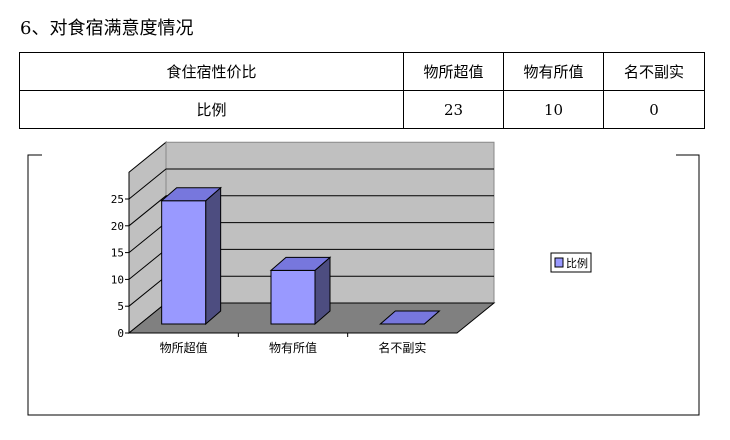  I want to click on table-row: 比例 23 10 0, so click(362, 109).